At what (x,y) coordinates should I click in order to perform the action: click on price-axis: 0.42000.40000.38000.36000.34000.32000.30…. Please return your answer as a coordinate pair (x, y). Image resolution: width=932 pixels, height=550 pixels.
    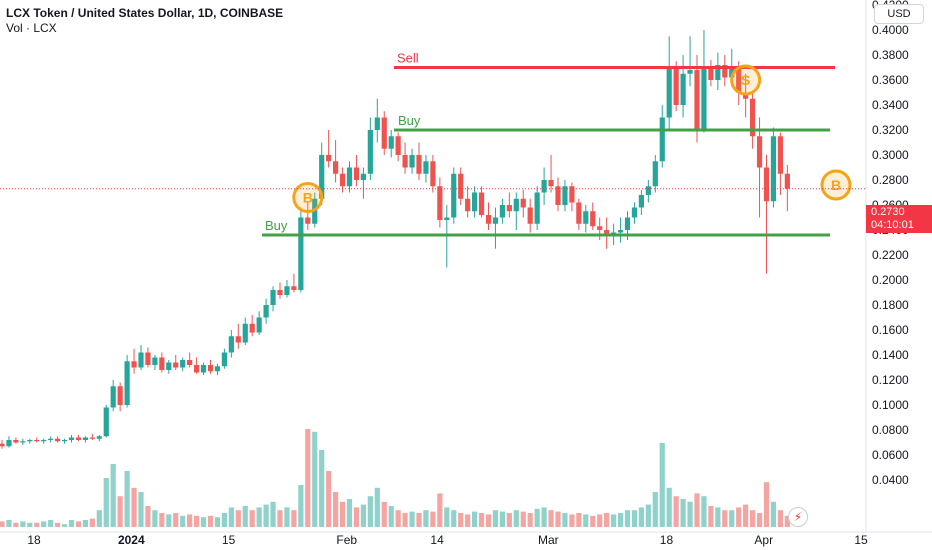
    Looking at the image, I should click on (890, 243).